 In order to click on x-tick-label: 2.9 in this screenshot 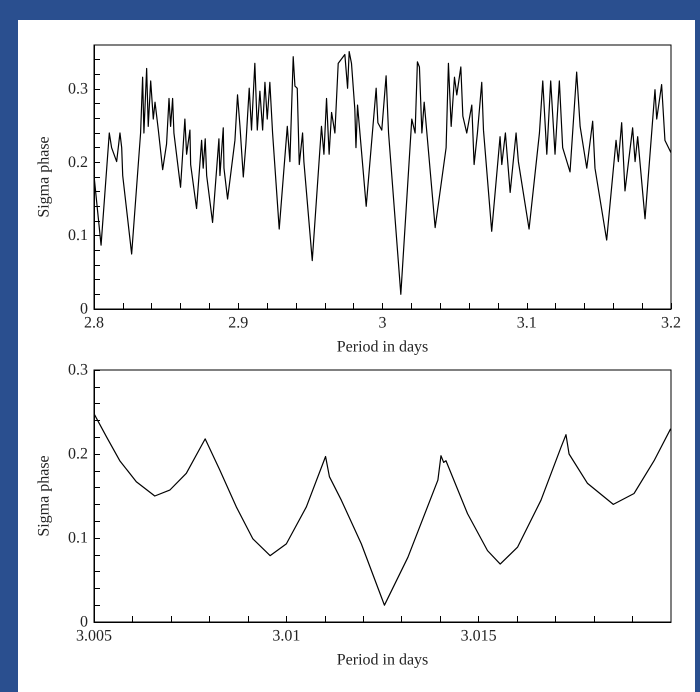, I will do `click(238, 323)`.